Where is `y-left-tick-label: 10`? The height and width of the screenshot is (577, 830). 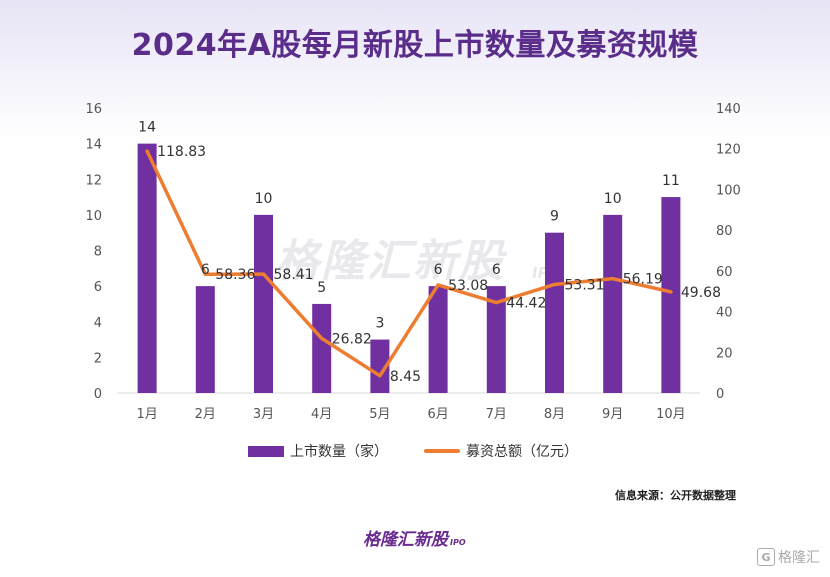 y-left-tick-label: 10 is located at coordinates (93, 216).